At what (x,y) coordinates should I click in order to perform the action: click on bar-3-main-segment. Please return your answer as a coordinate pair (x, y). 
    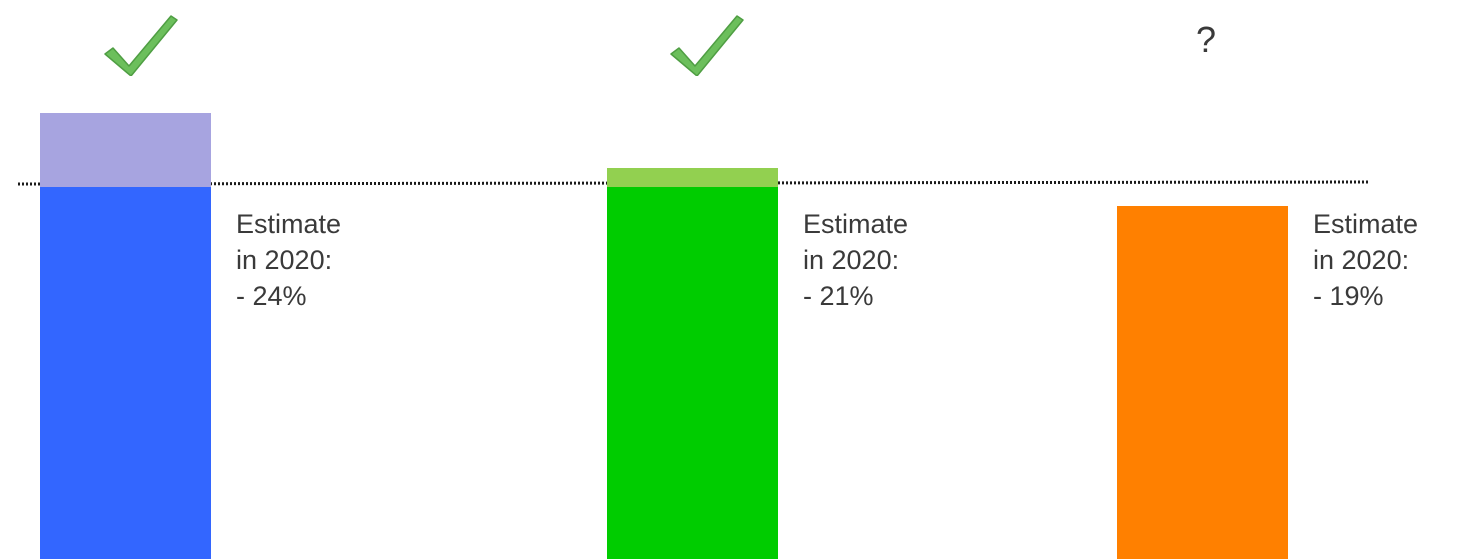
    Looking at the image, I should click on (1202, 382).